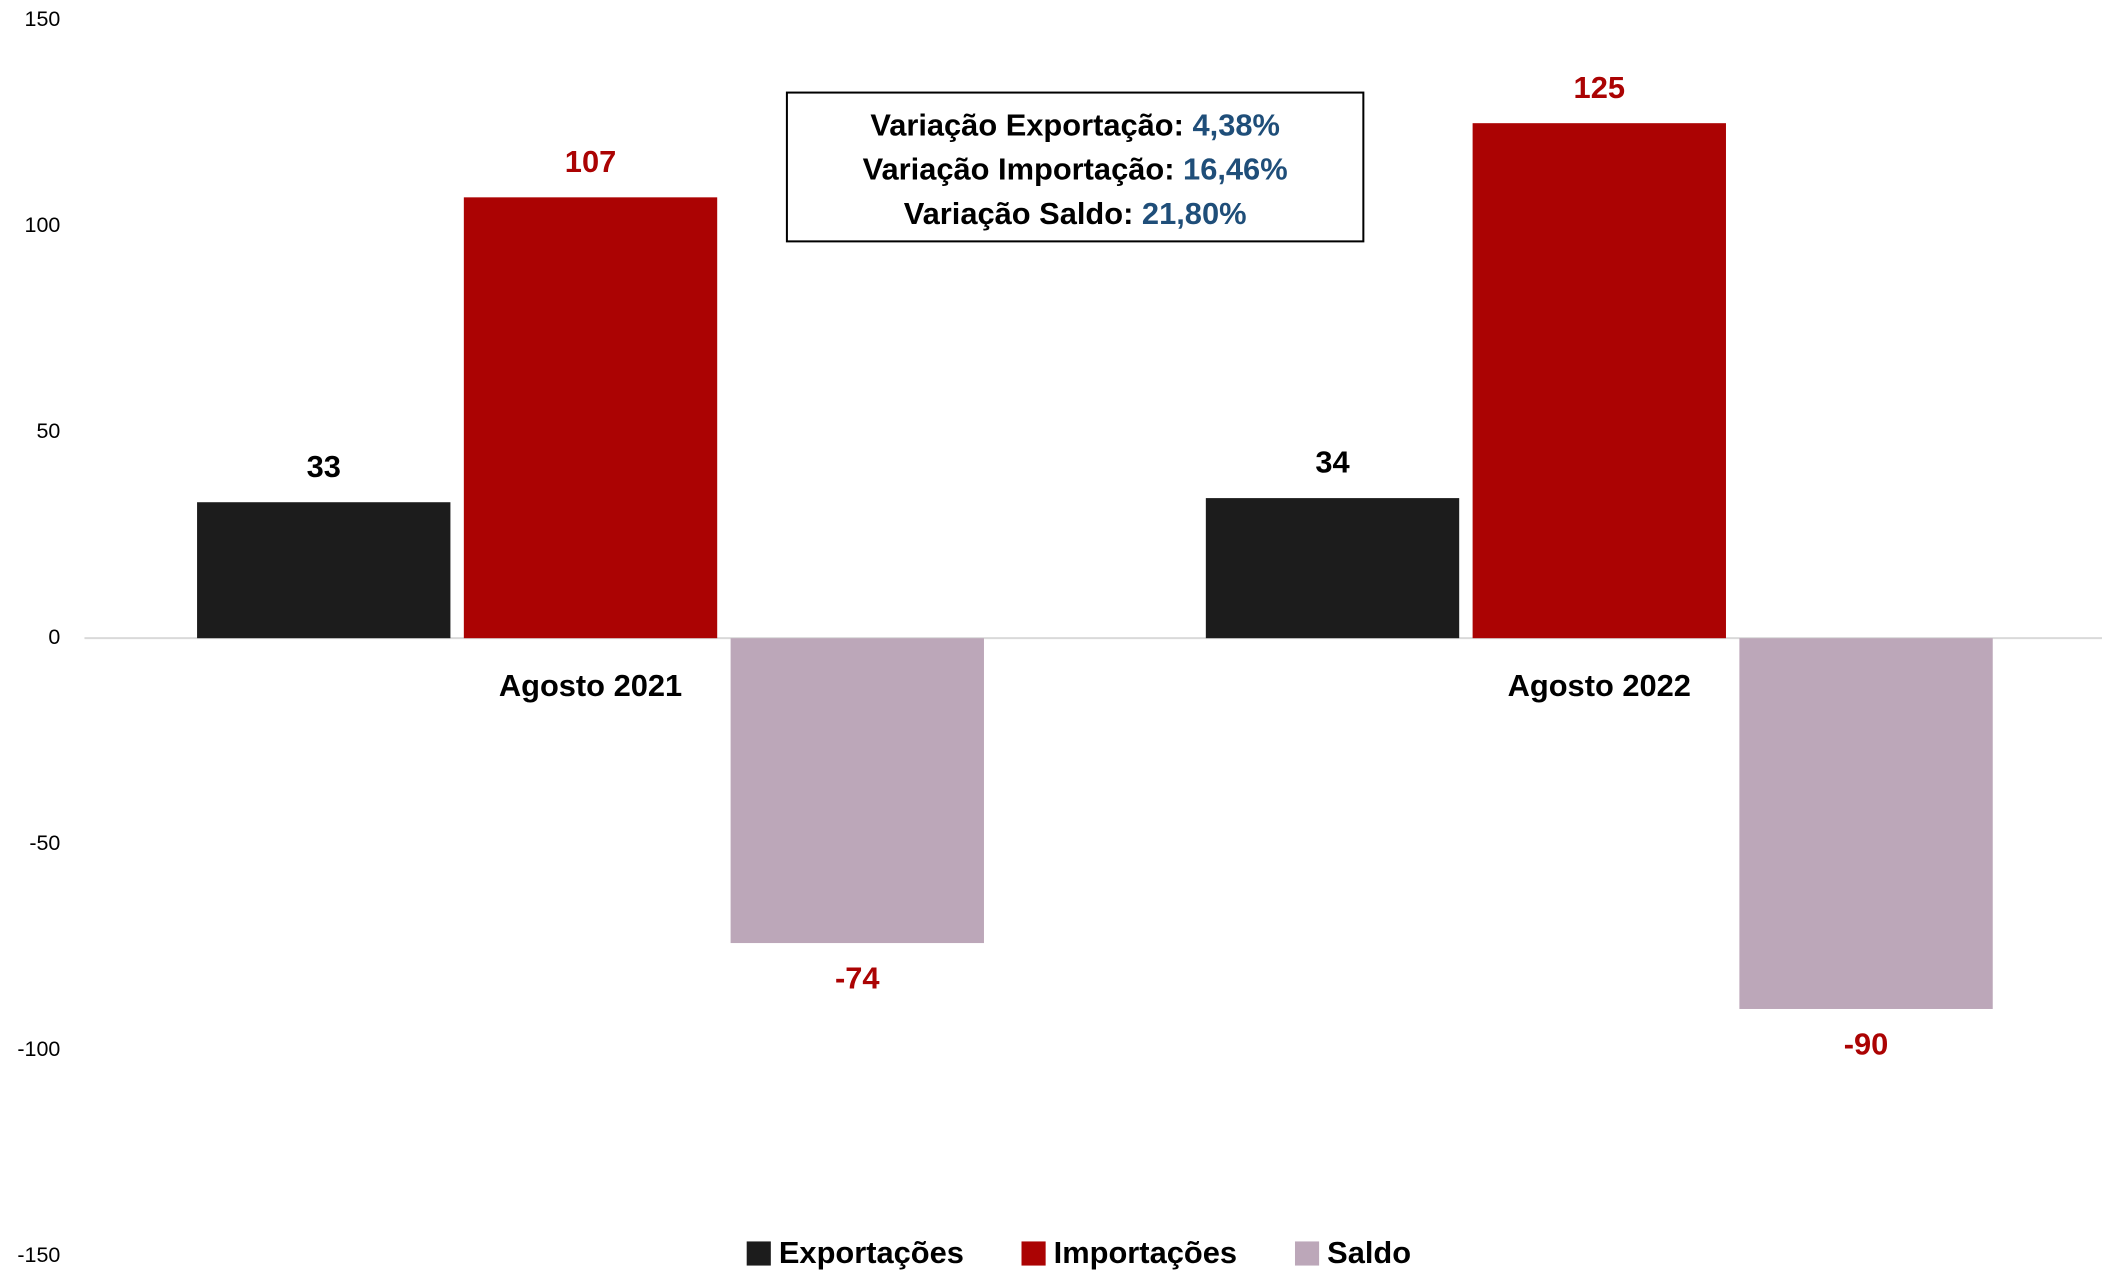 The image size is (2102, 1271). What do you see at coordinates (43, 225) in the screenshot?
I see `y-tick-label: 100` at bounding box center [43, 225].